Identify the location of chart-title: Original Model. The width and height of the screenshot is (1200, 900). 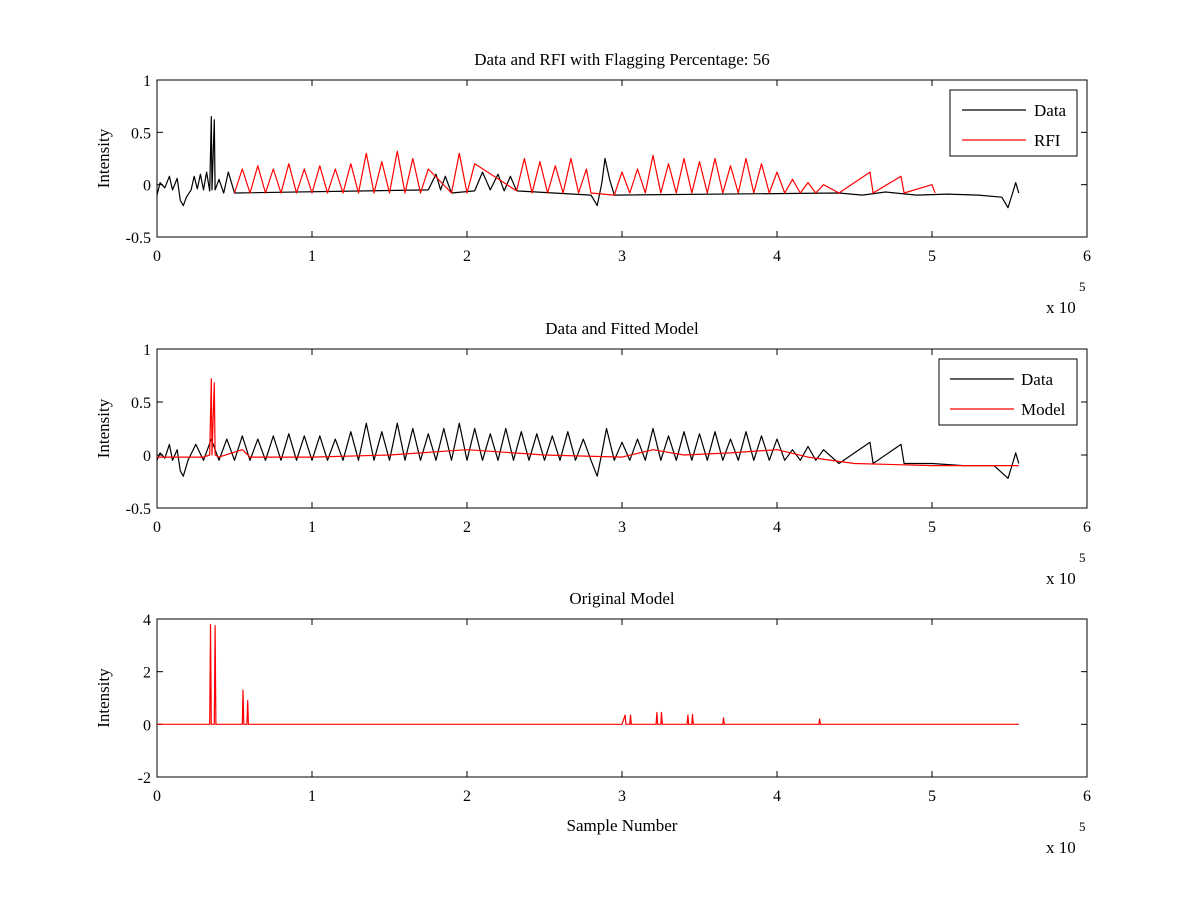
(622, 598).